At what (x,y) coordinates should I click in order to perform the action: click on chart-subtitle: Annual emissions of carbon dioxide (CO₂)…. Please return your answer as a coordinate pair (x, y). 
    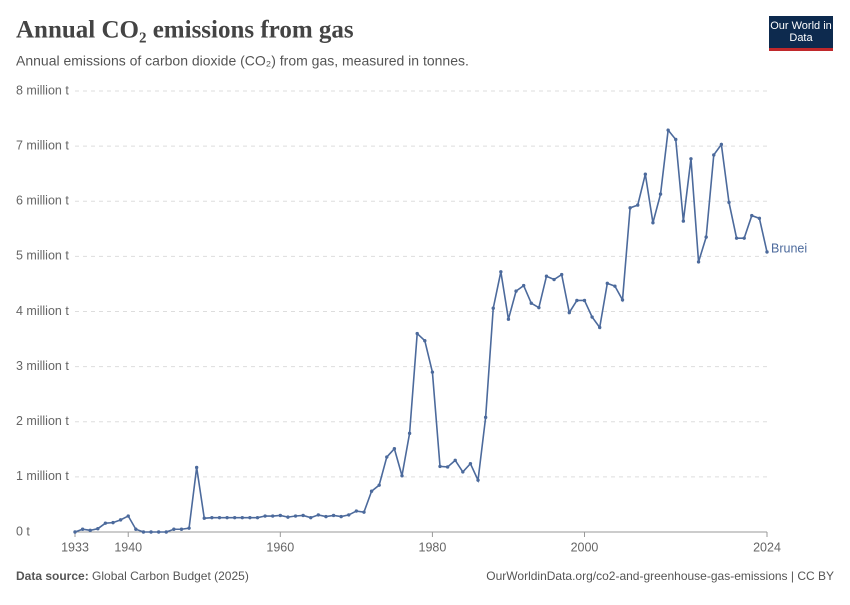
    Looking at the image, I should click on (242, 61).